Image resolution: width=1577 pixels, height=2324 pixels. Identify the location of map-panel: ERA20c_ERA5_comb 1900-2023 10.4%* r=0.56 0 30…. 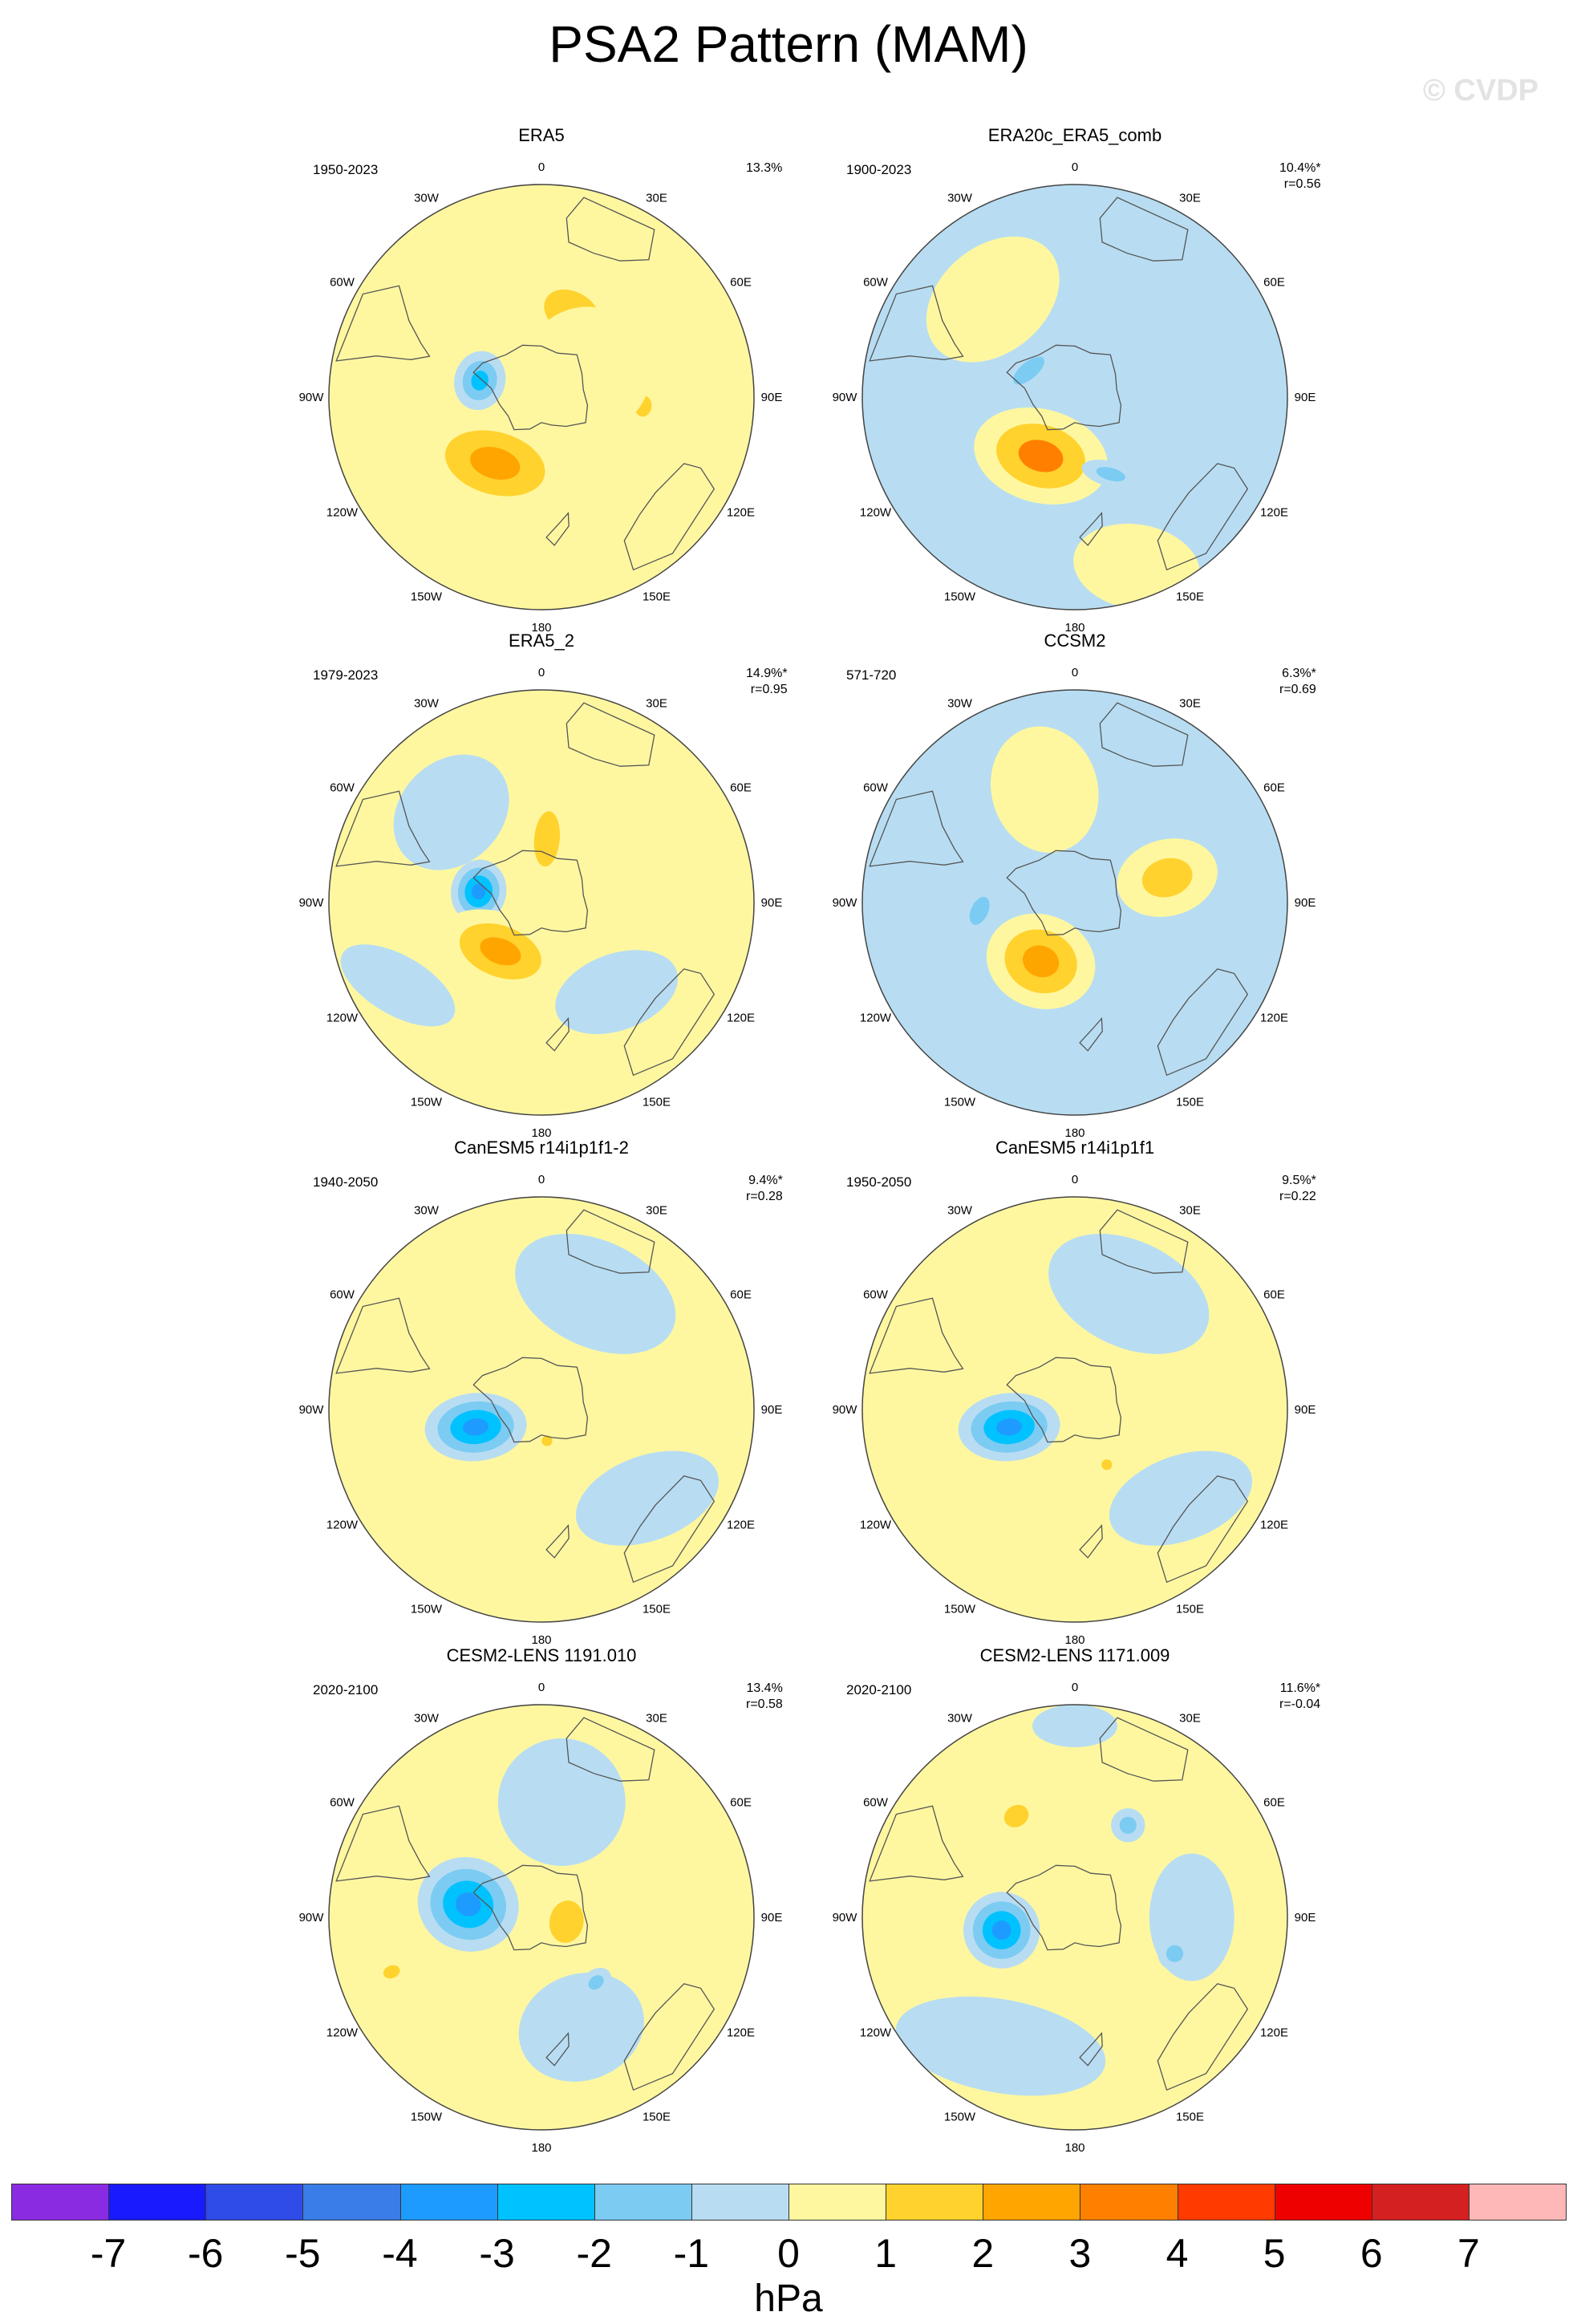
(1054, 377).